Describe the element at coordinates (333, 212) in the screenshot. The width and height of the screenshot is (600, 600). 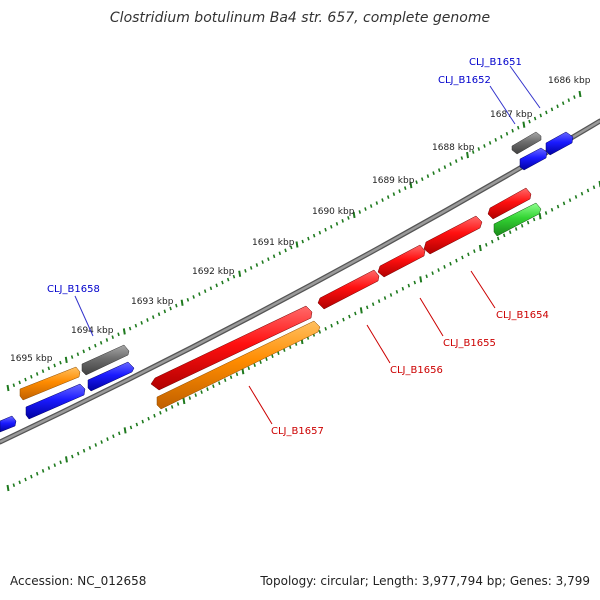
I see `kbp-label: 1690 kbp` at that location.